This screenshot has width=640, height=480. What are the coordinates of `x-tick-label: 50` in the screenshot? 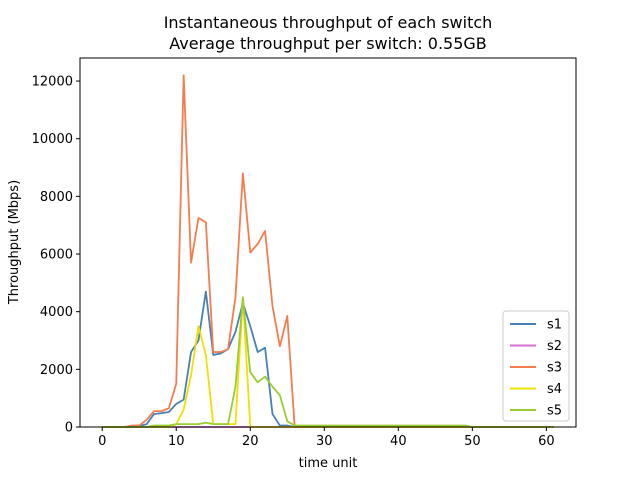 It's located at (472, 441).